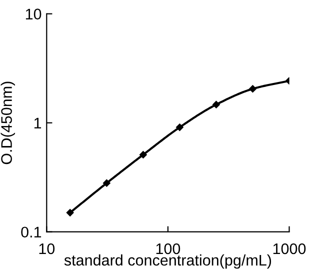 This screenshot has width=311, height=276. I want to click on x-tick-label: 10, so click(47, 248).